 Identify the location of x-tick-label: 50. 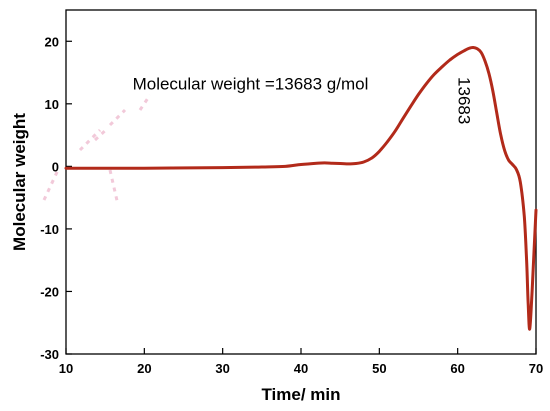
(379, 368).